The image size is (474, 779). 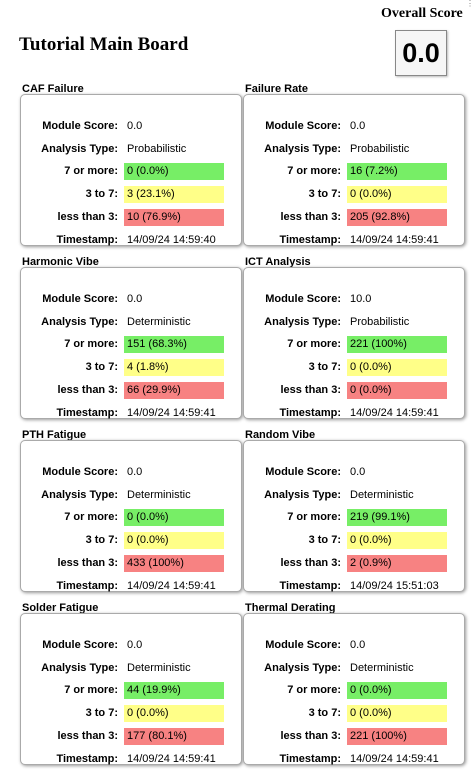 I want to click on overall-score-value: 0.0, so click(x=421, y=53).